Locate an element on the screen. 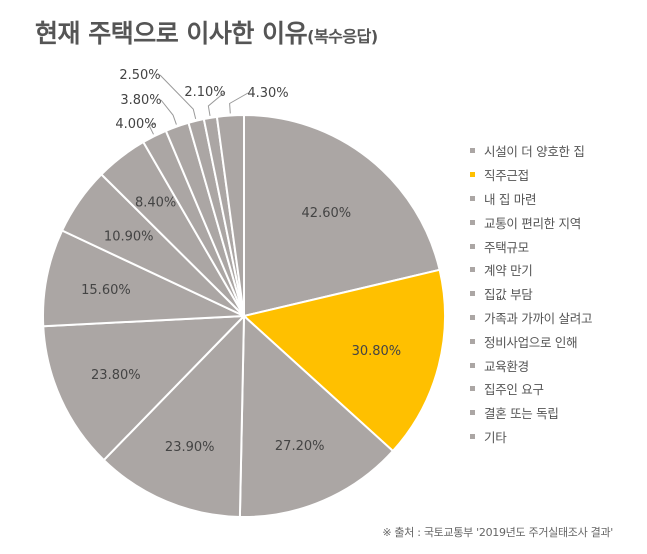  pie-data-label-1: 42.60% is located at coordinates (327, 213).